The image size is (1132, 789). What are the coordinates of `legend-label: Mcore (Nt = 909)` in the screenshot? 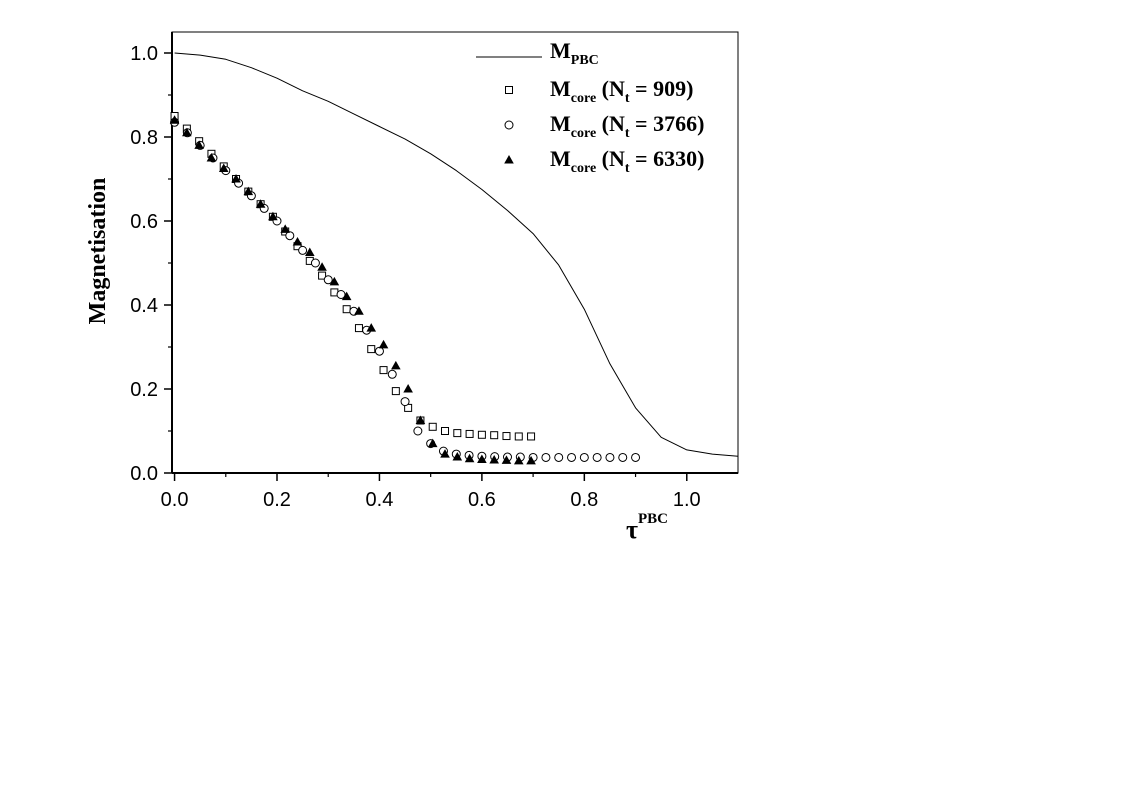 It's located at (621, 91).